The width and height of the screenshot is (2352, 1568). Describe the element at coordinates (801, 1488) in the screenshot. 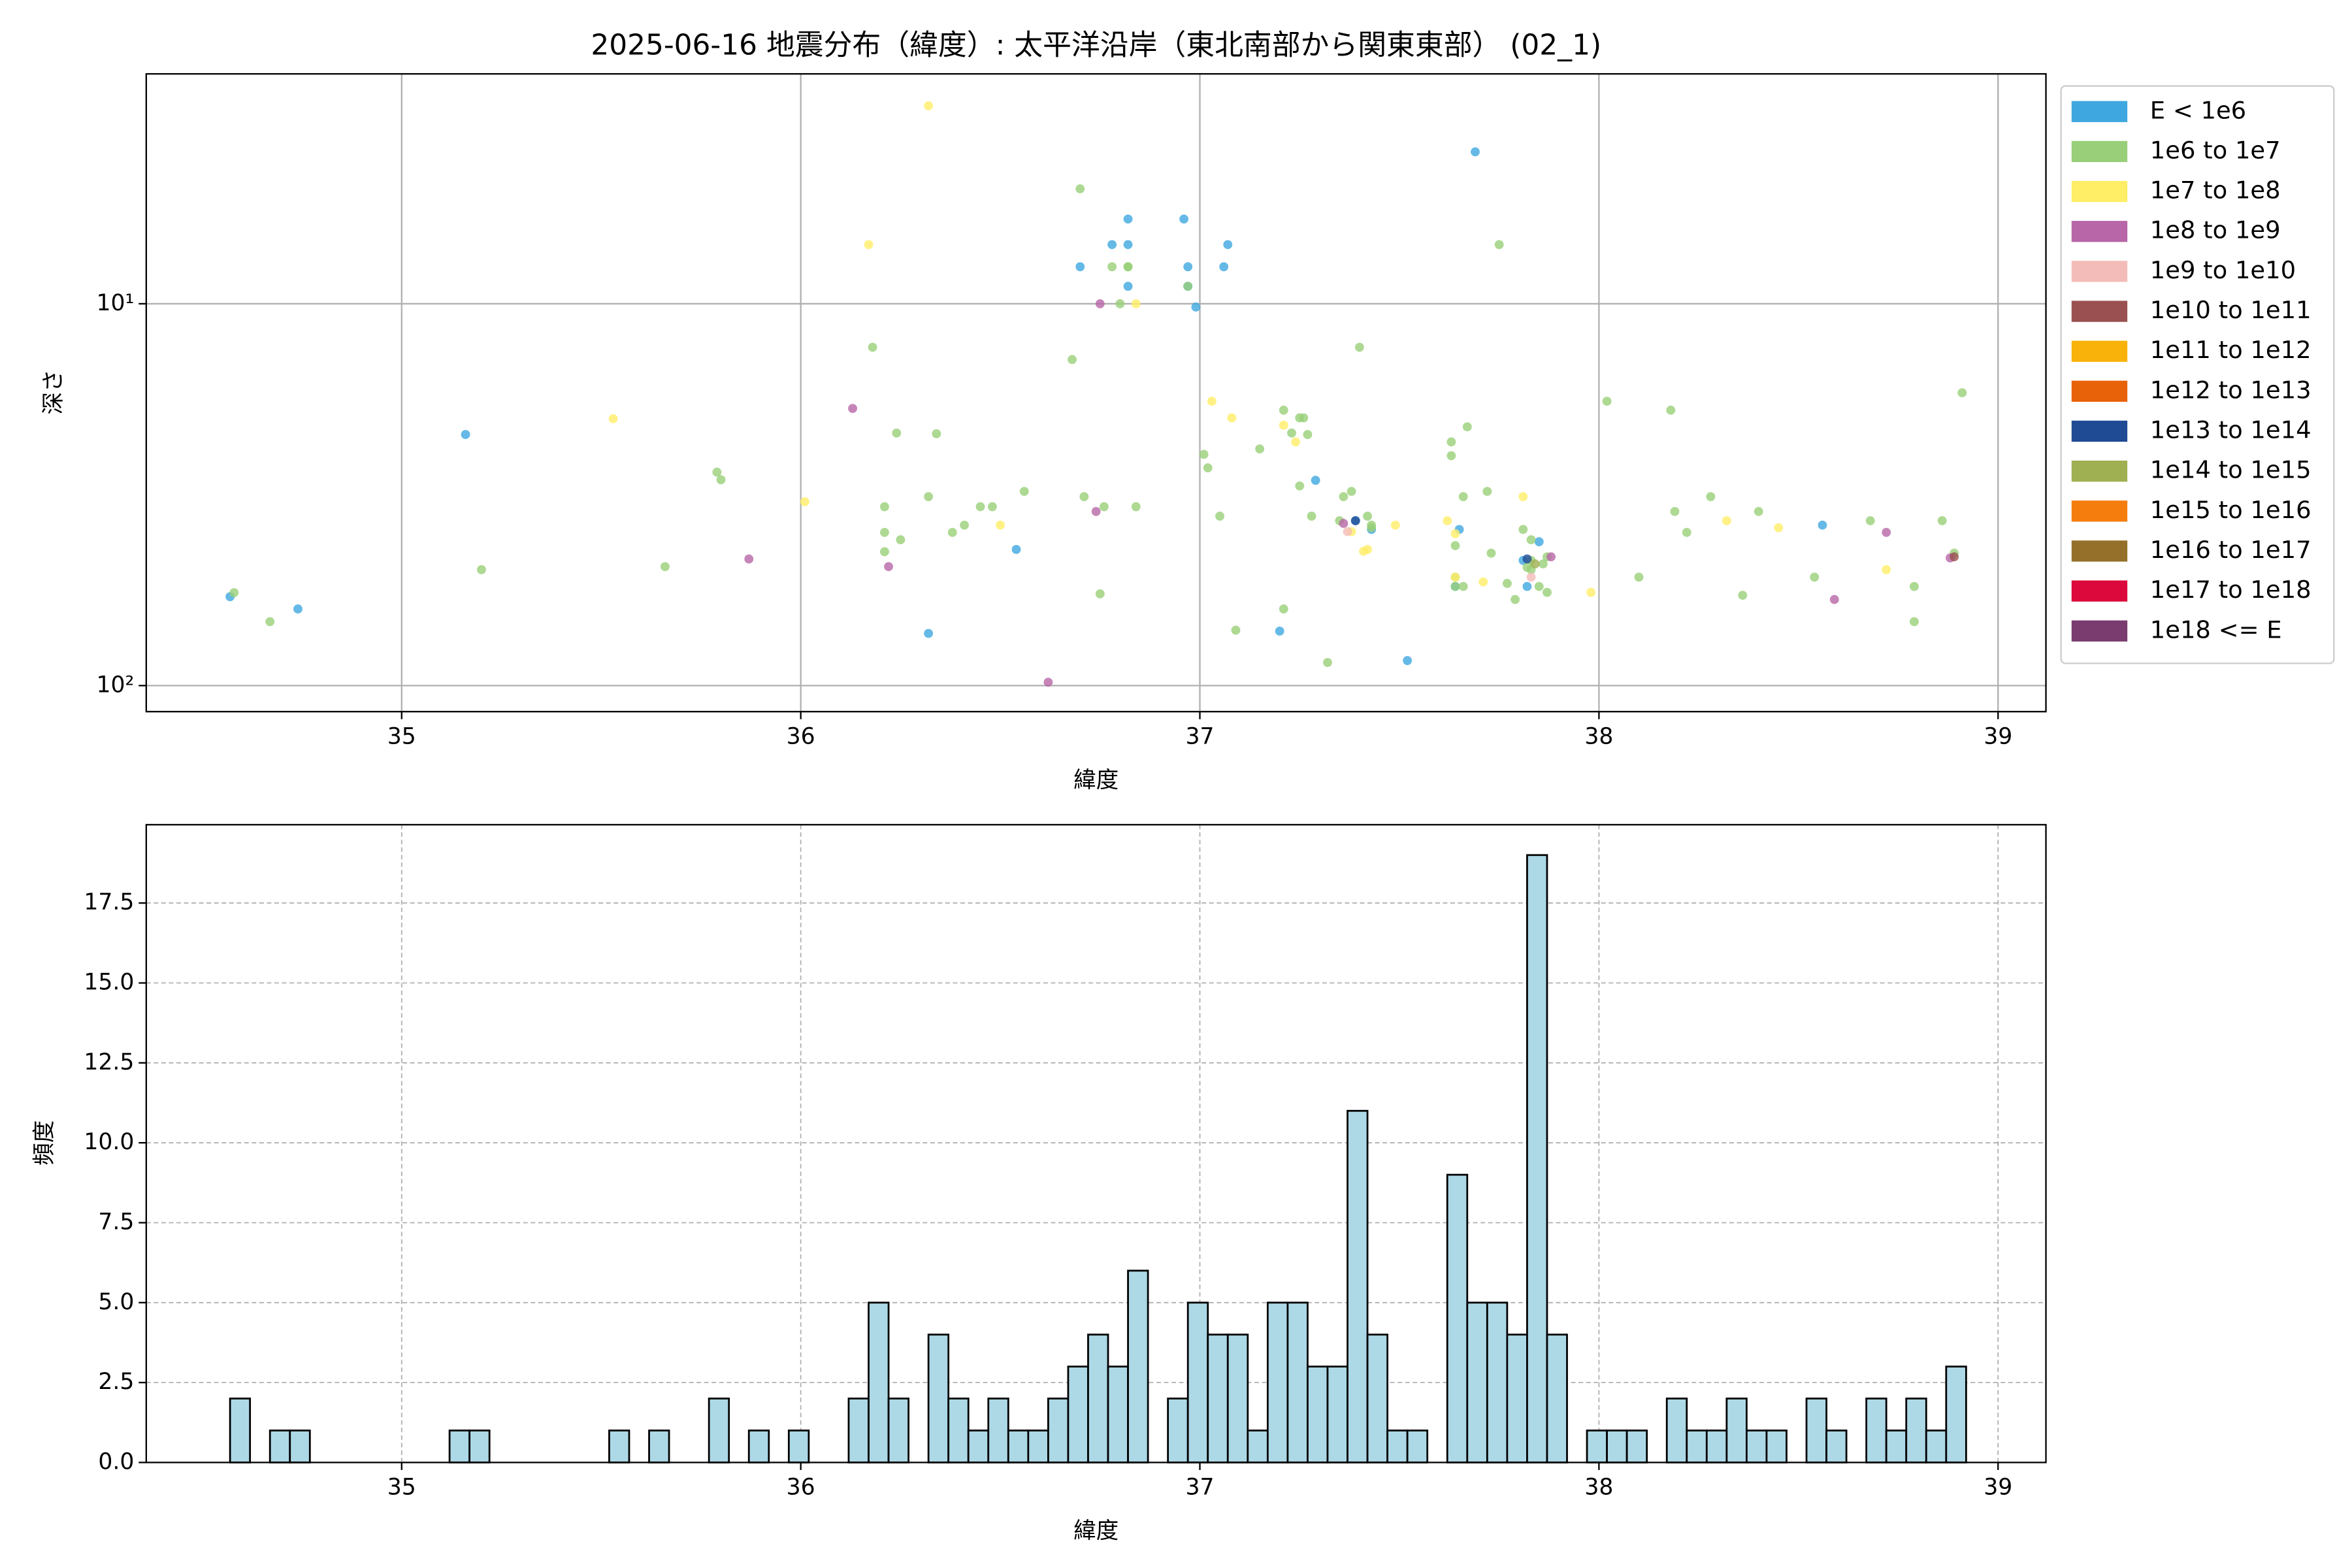

I see `x-tick-label: 36` at that location.